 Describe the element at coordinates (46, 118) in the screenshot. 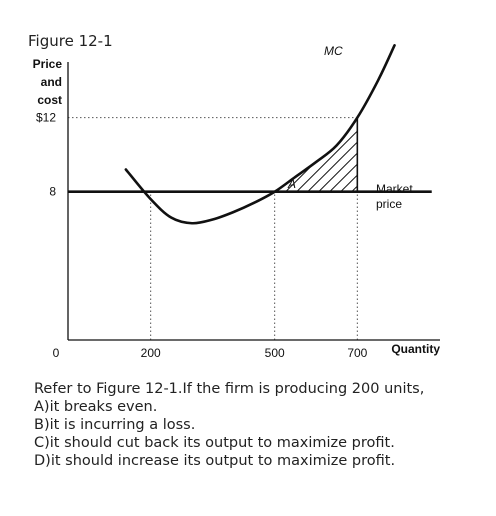

I see `y-tick-label: $12` at that location.